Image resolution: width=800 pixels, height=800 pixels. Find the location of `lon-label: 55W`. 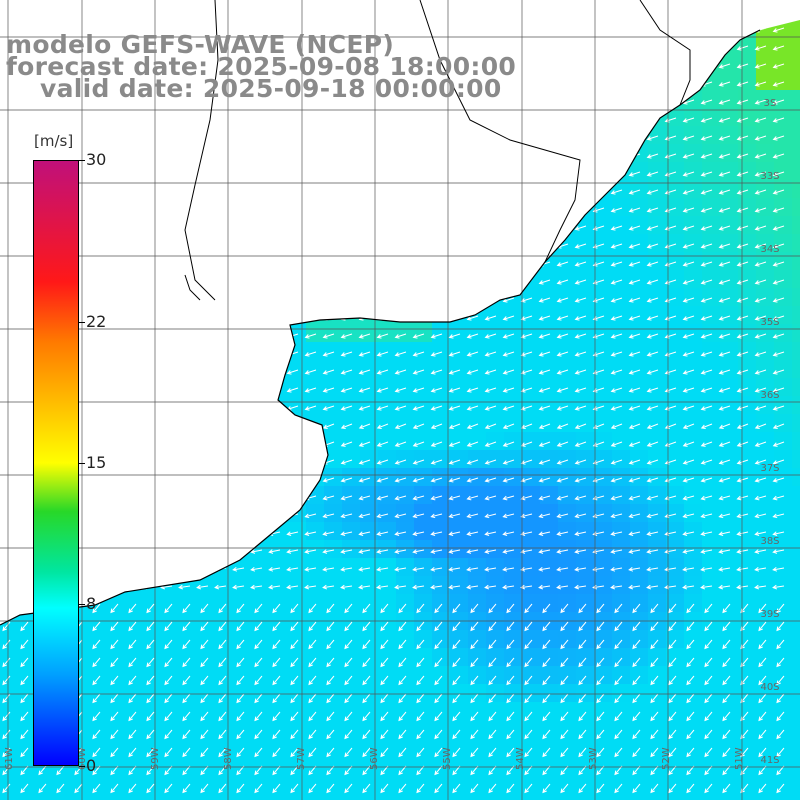

lon-label: 55W is located at coordinates (447, 758).